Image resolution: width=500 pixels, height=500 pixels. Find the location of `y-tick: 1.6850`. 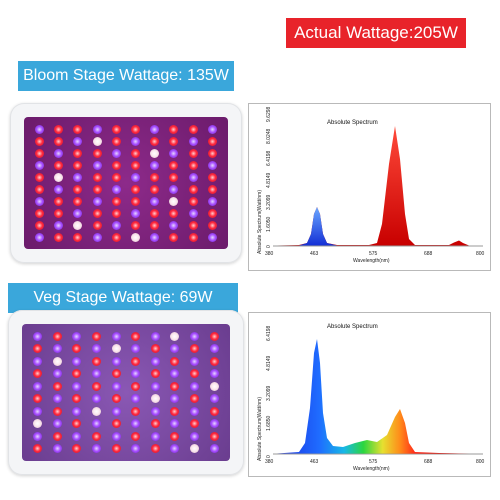

y-tick: 1.6850 is located at coordinates (269, 423).